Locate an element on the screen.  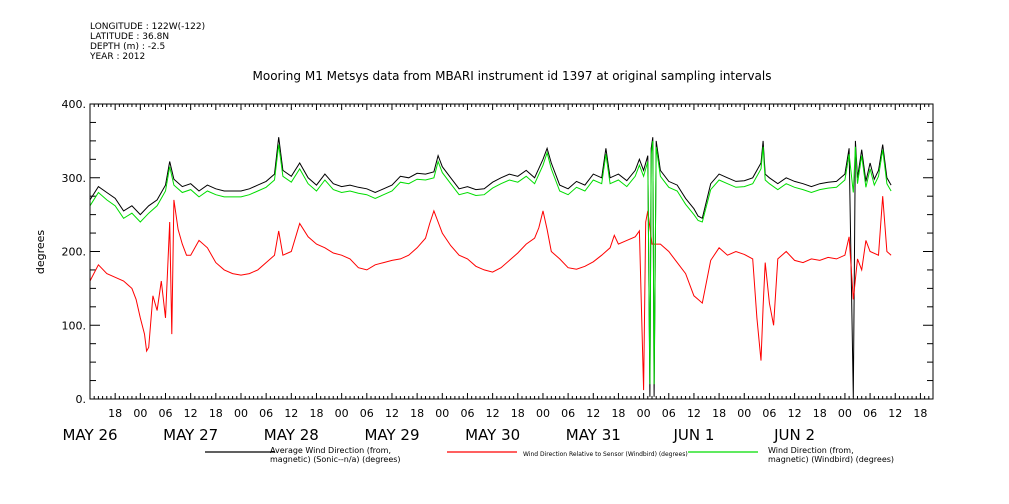
y-tick-labels: 0. 100. 200. 300. 400. is located at coordinates (74, 252).